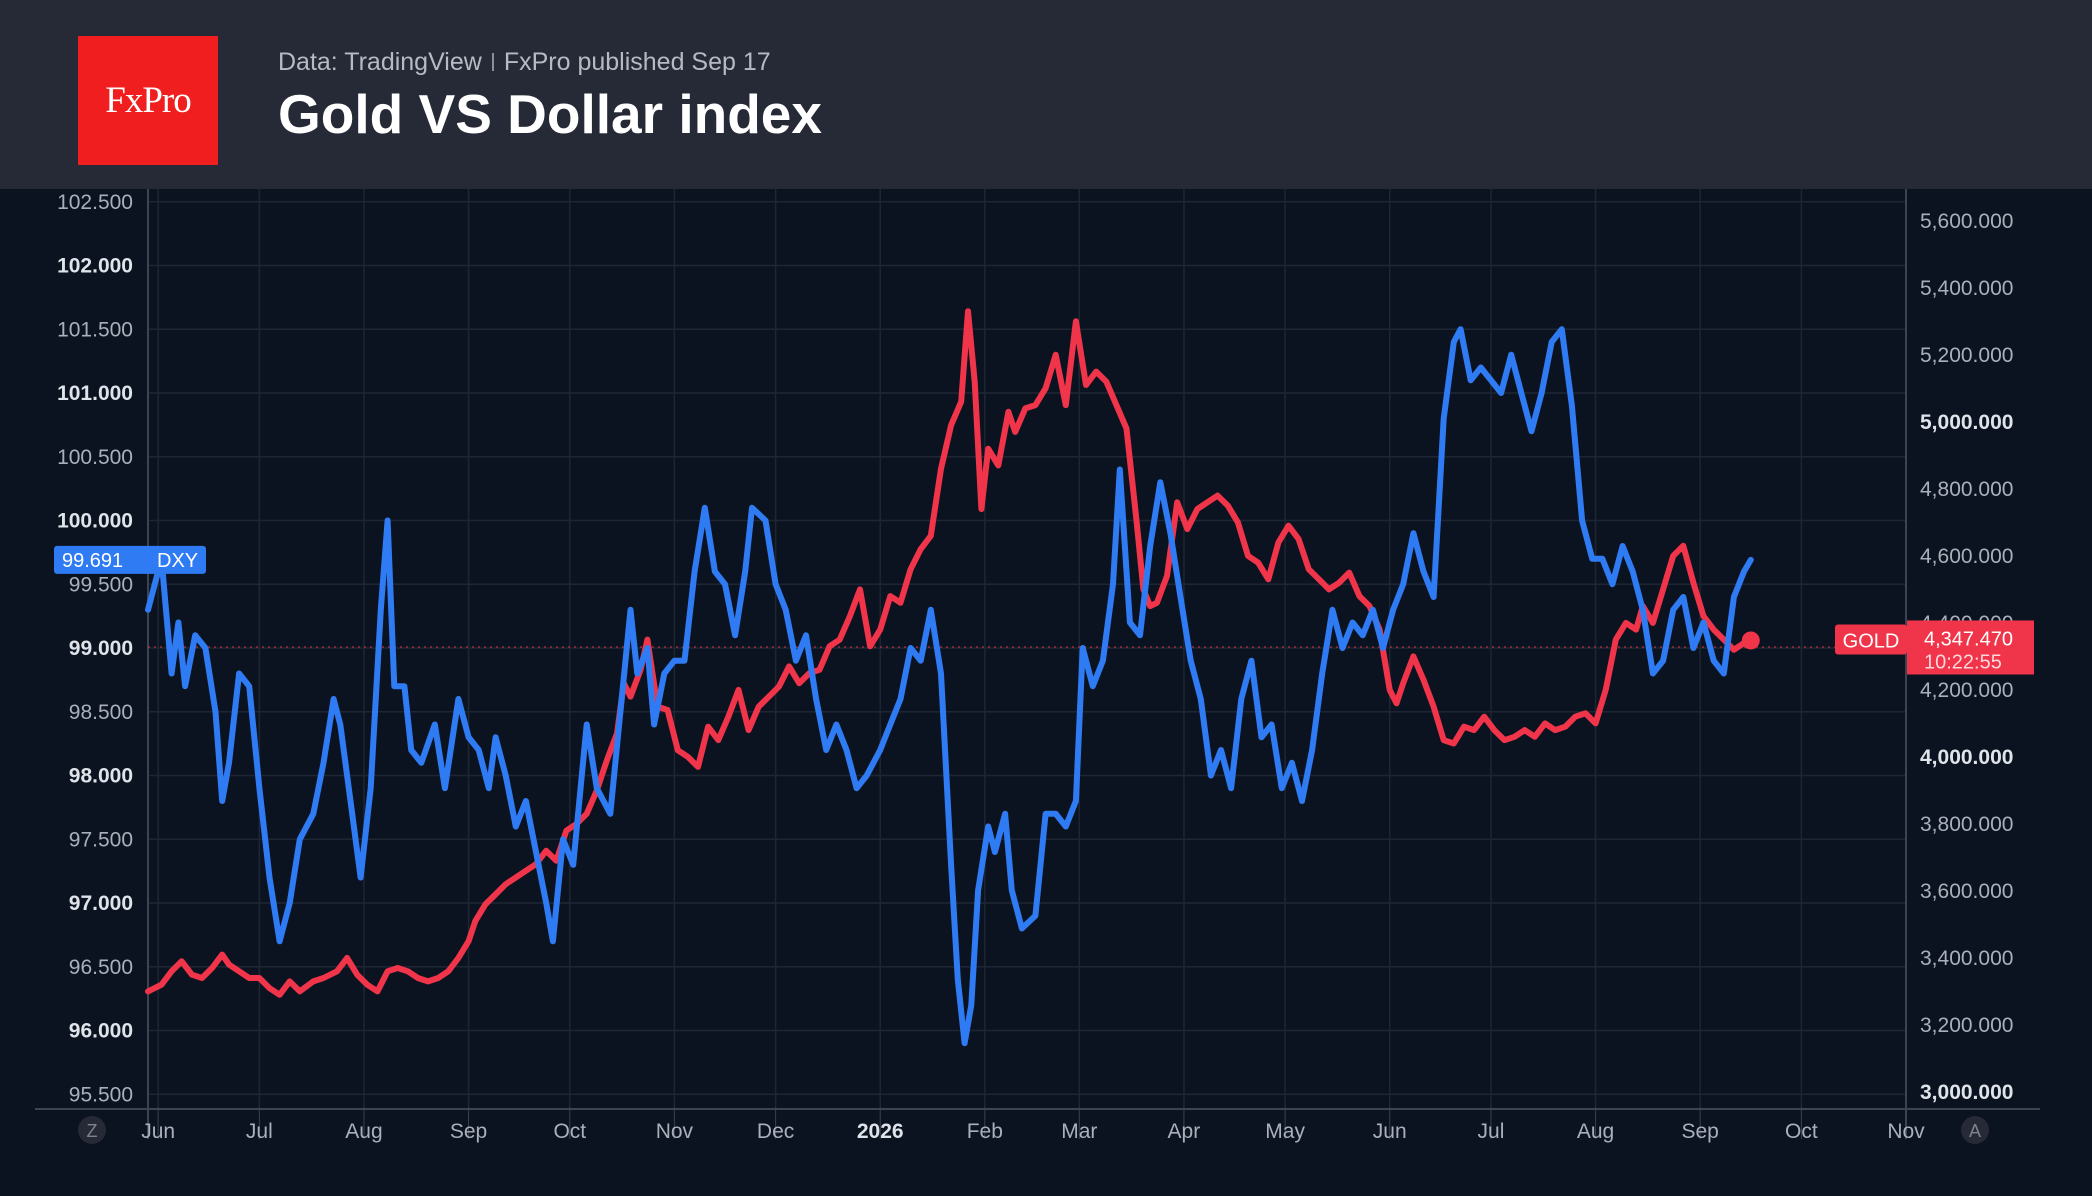  I want to click on left-tick-label: 101.500, so click(95, 329).